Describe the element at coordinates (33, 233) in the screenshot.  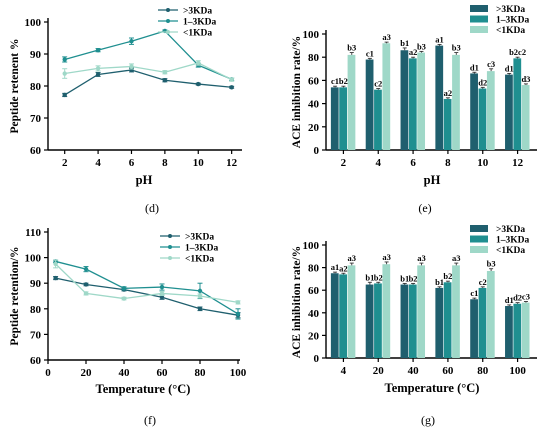
I see `y-tick-label: 110` at that location.